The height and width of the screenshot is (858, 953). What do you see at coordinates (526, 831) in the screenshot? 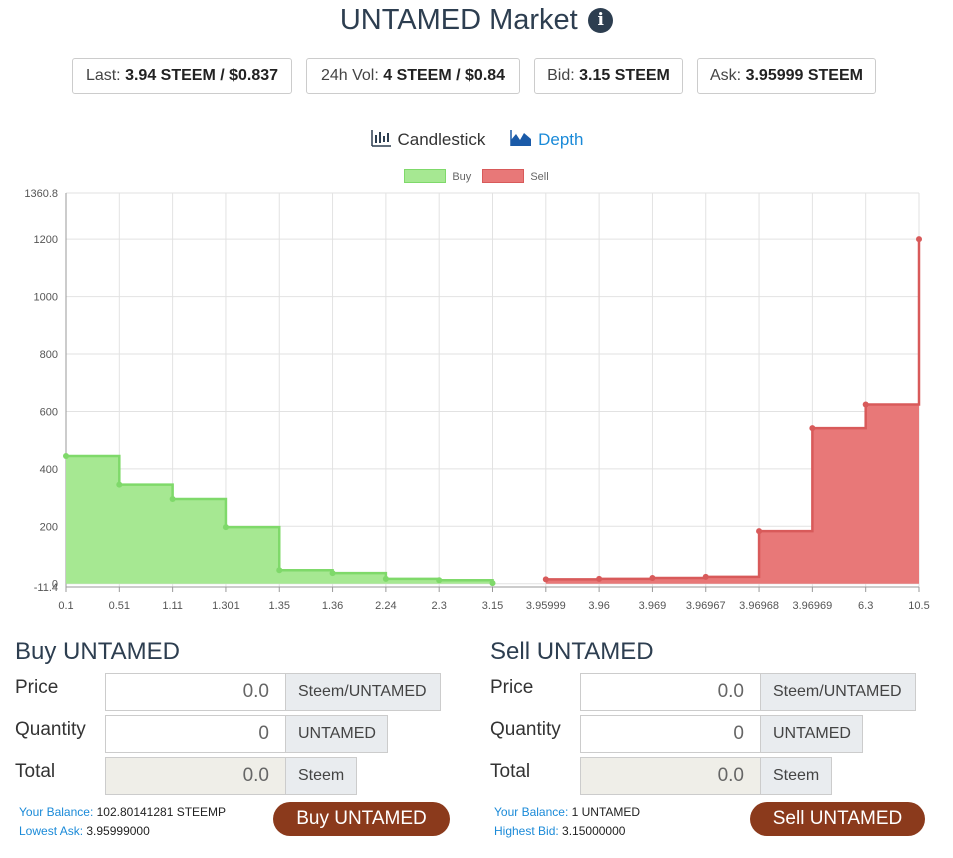
I see `highest-bid-label: Highest Bid:` at bounding box center [526, 831].